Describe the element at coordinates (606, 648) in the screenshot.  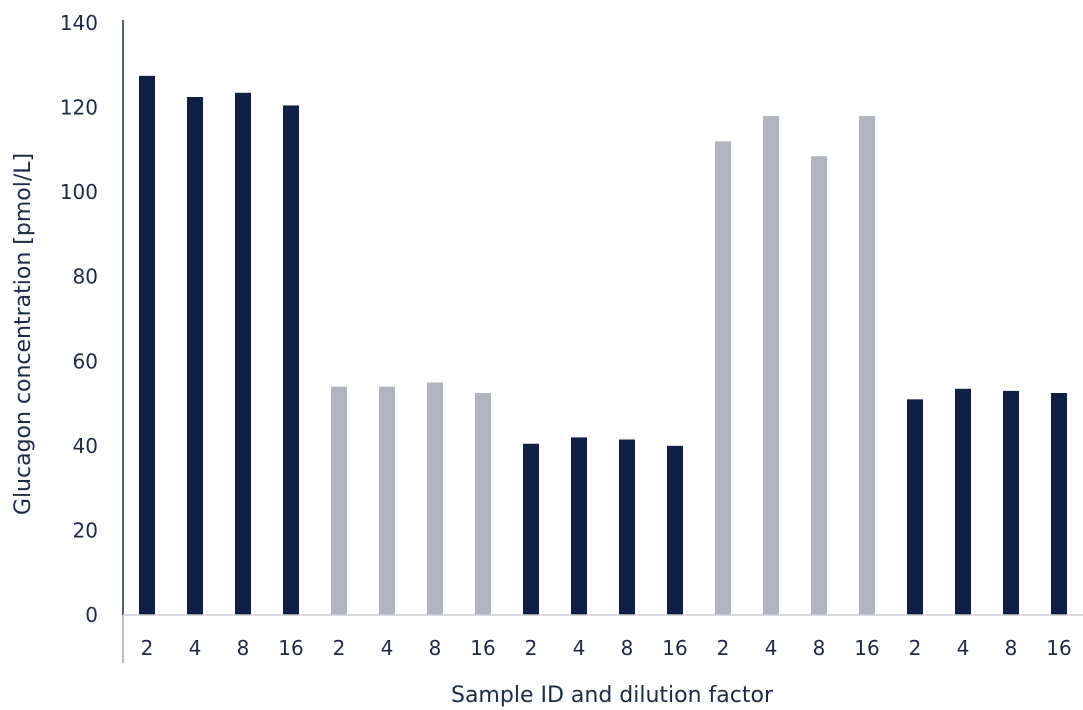
I see `x-axis-ticks: 2 4 8 16 2 4 8 16 2 4 8 16 2 4 8 16 2 4 8 16` at that location.